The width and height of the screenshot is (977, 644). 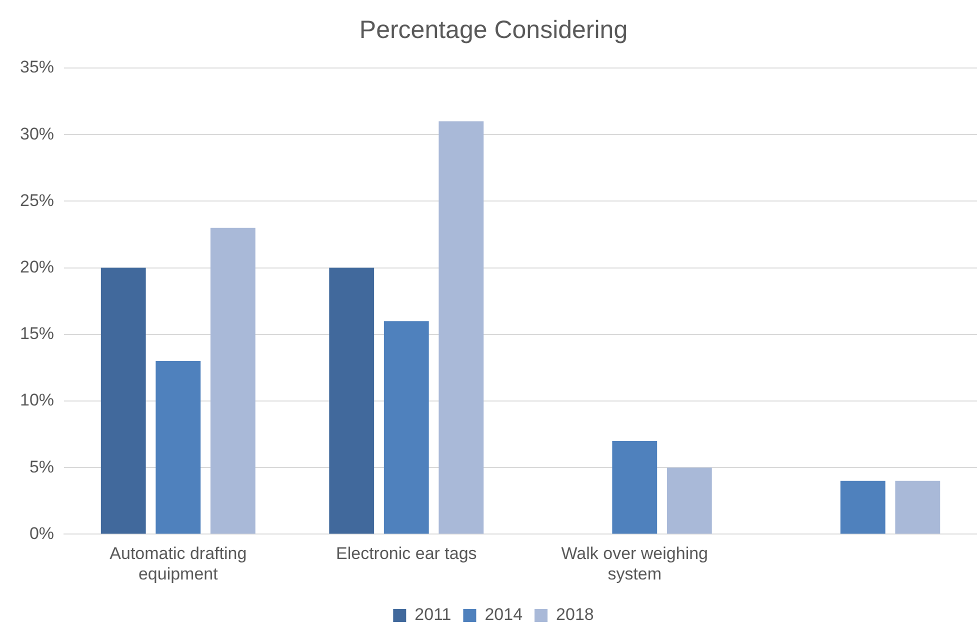 I want to click on legend-label: 2018, so click(x=575, y=614).